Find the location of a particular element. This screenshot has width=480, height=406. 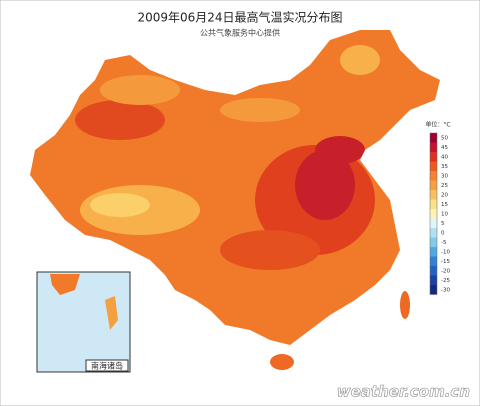

legend-tick-label: 35 is located at coordinates (444, 167).